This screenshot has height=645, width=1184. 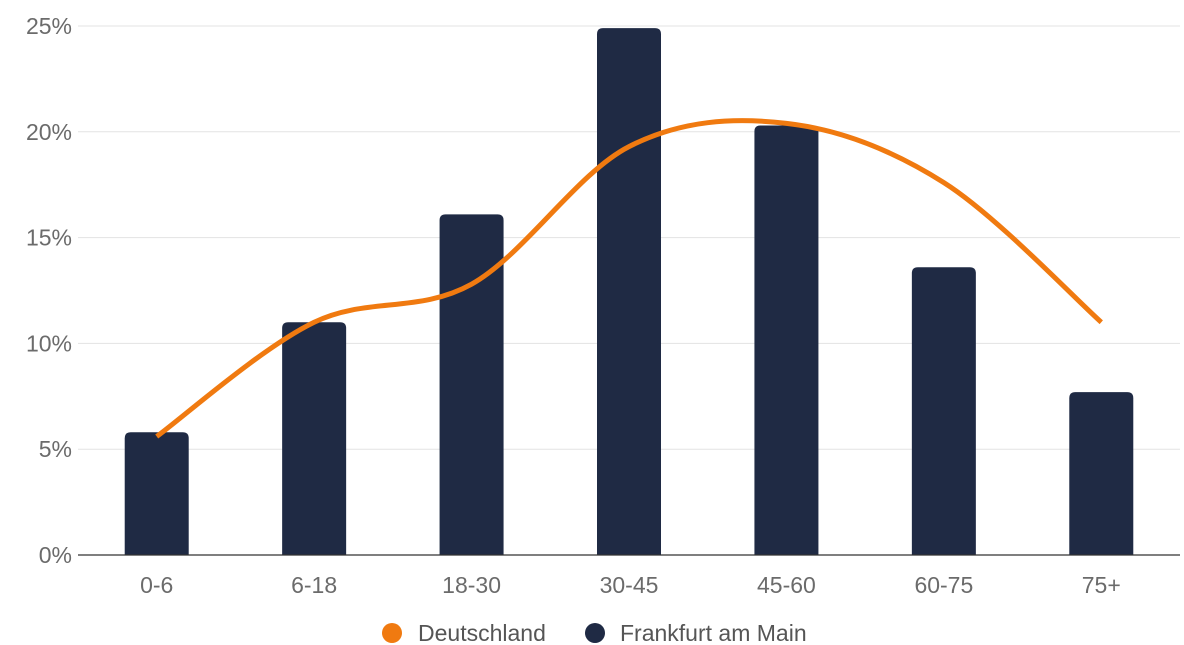 I want to click on x-tick-label: 0-6, so click(x=156, y=585).